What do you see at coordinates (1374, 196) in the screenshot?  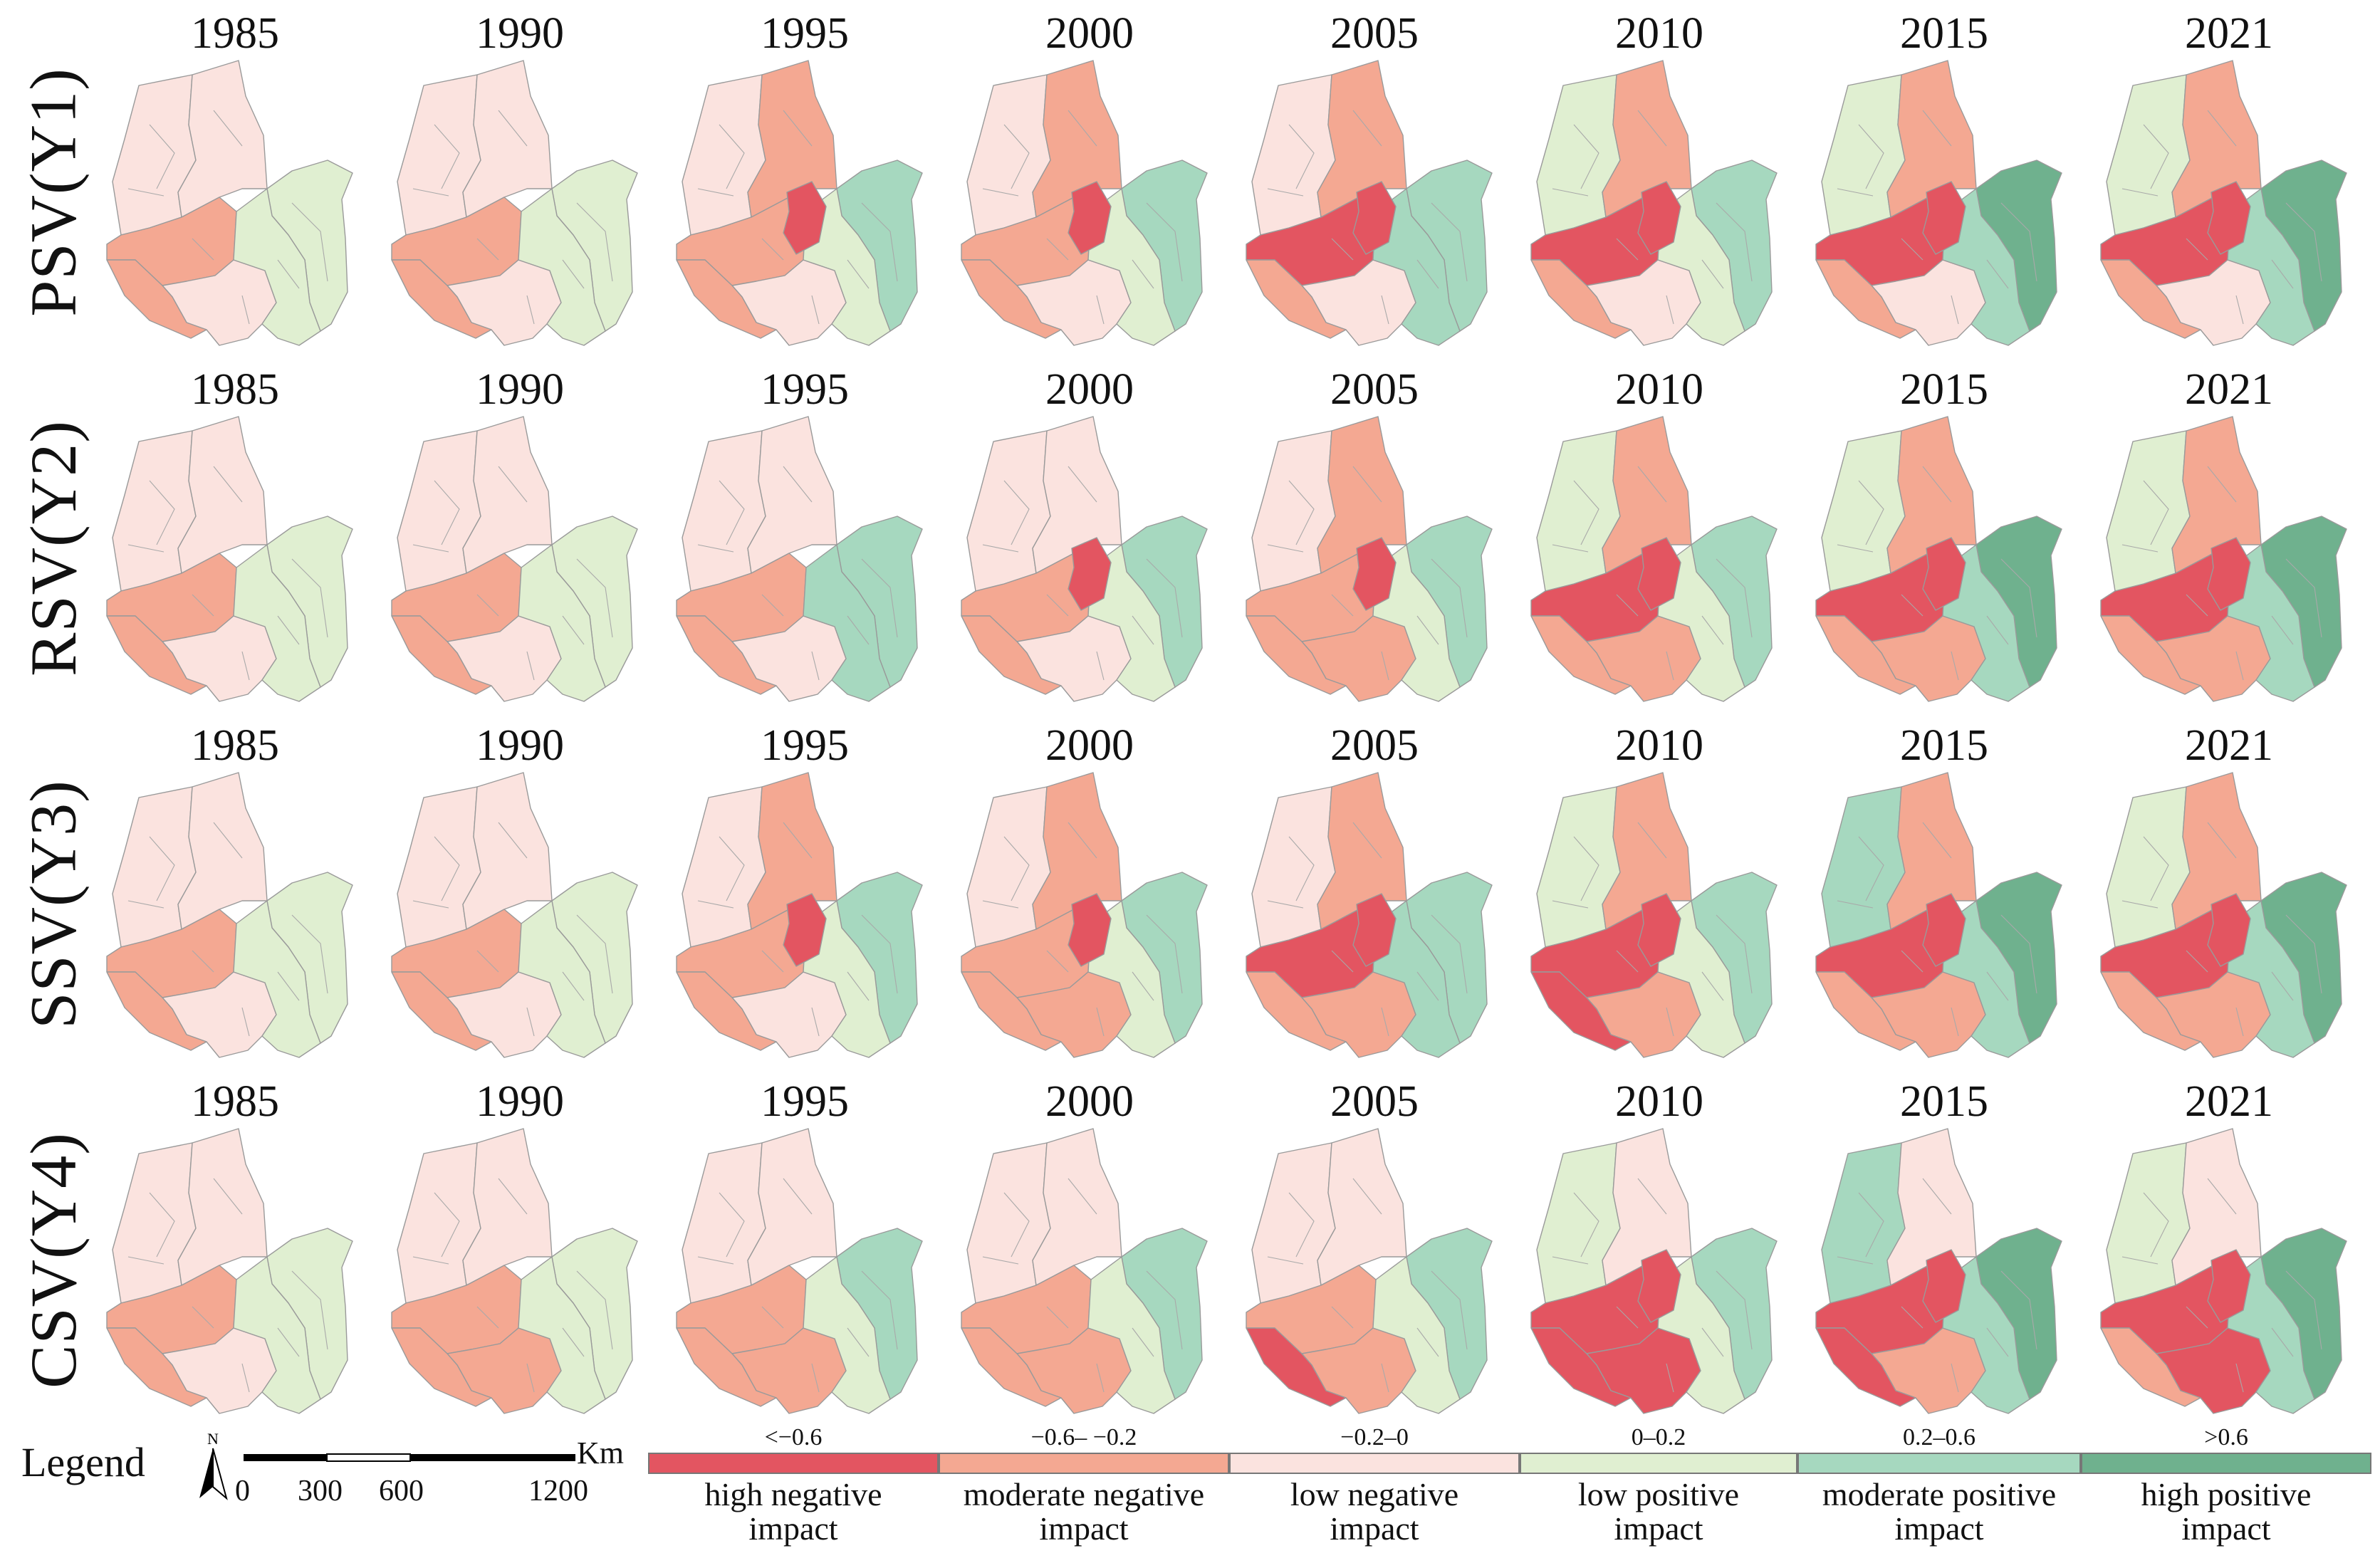 I see `region-map-PSV(Y1)-2005` at bounding box center [1374, 196].